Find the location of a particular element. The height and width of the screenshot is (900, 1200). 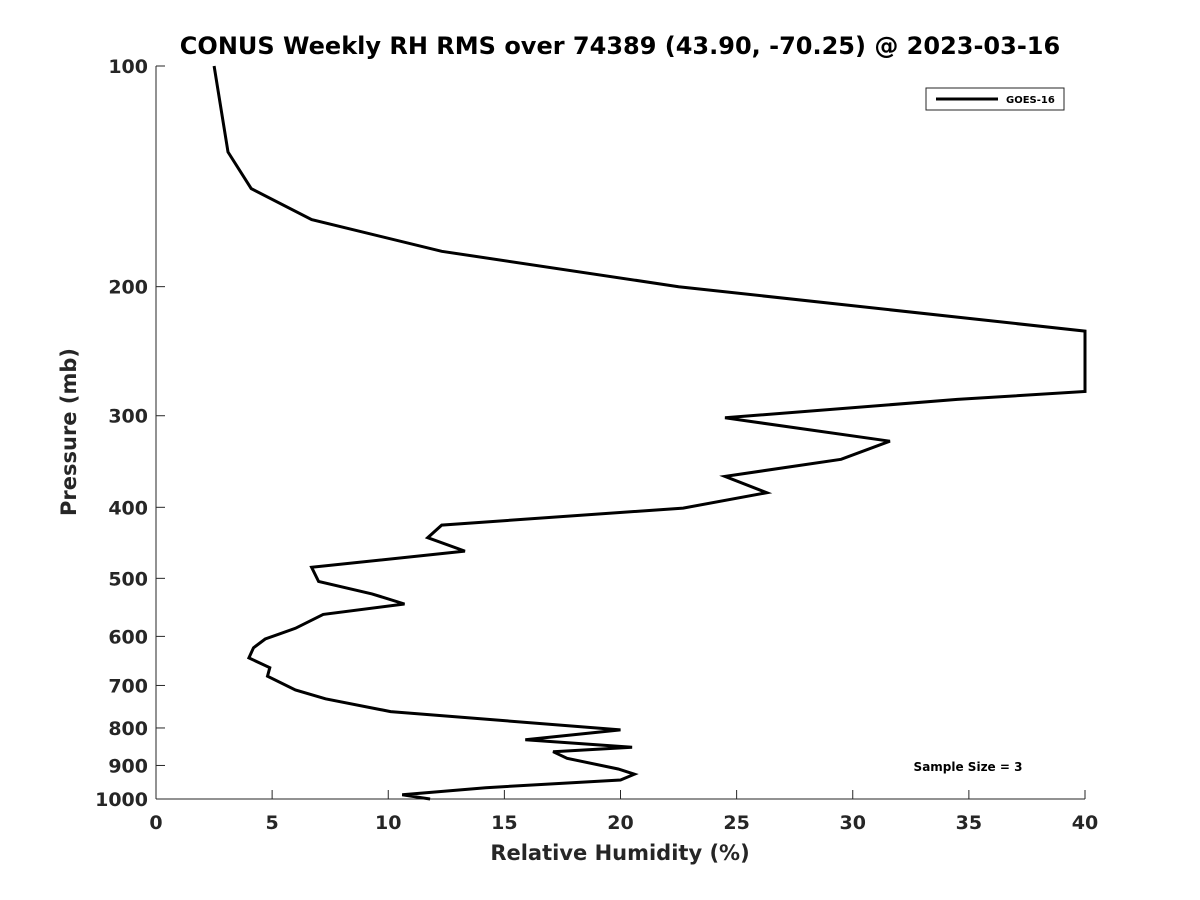

y-axis-label: Pressure (mb) is located at coordinates (69, 432).